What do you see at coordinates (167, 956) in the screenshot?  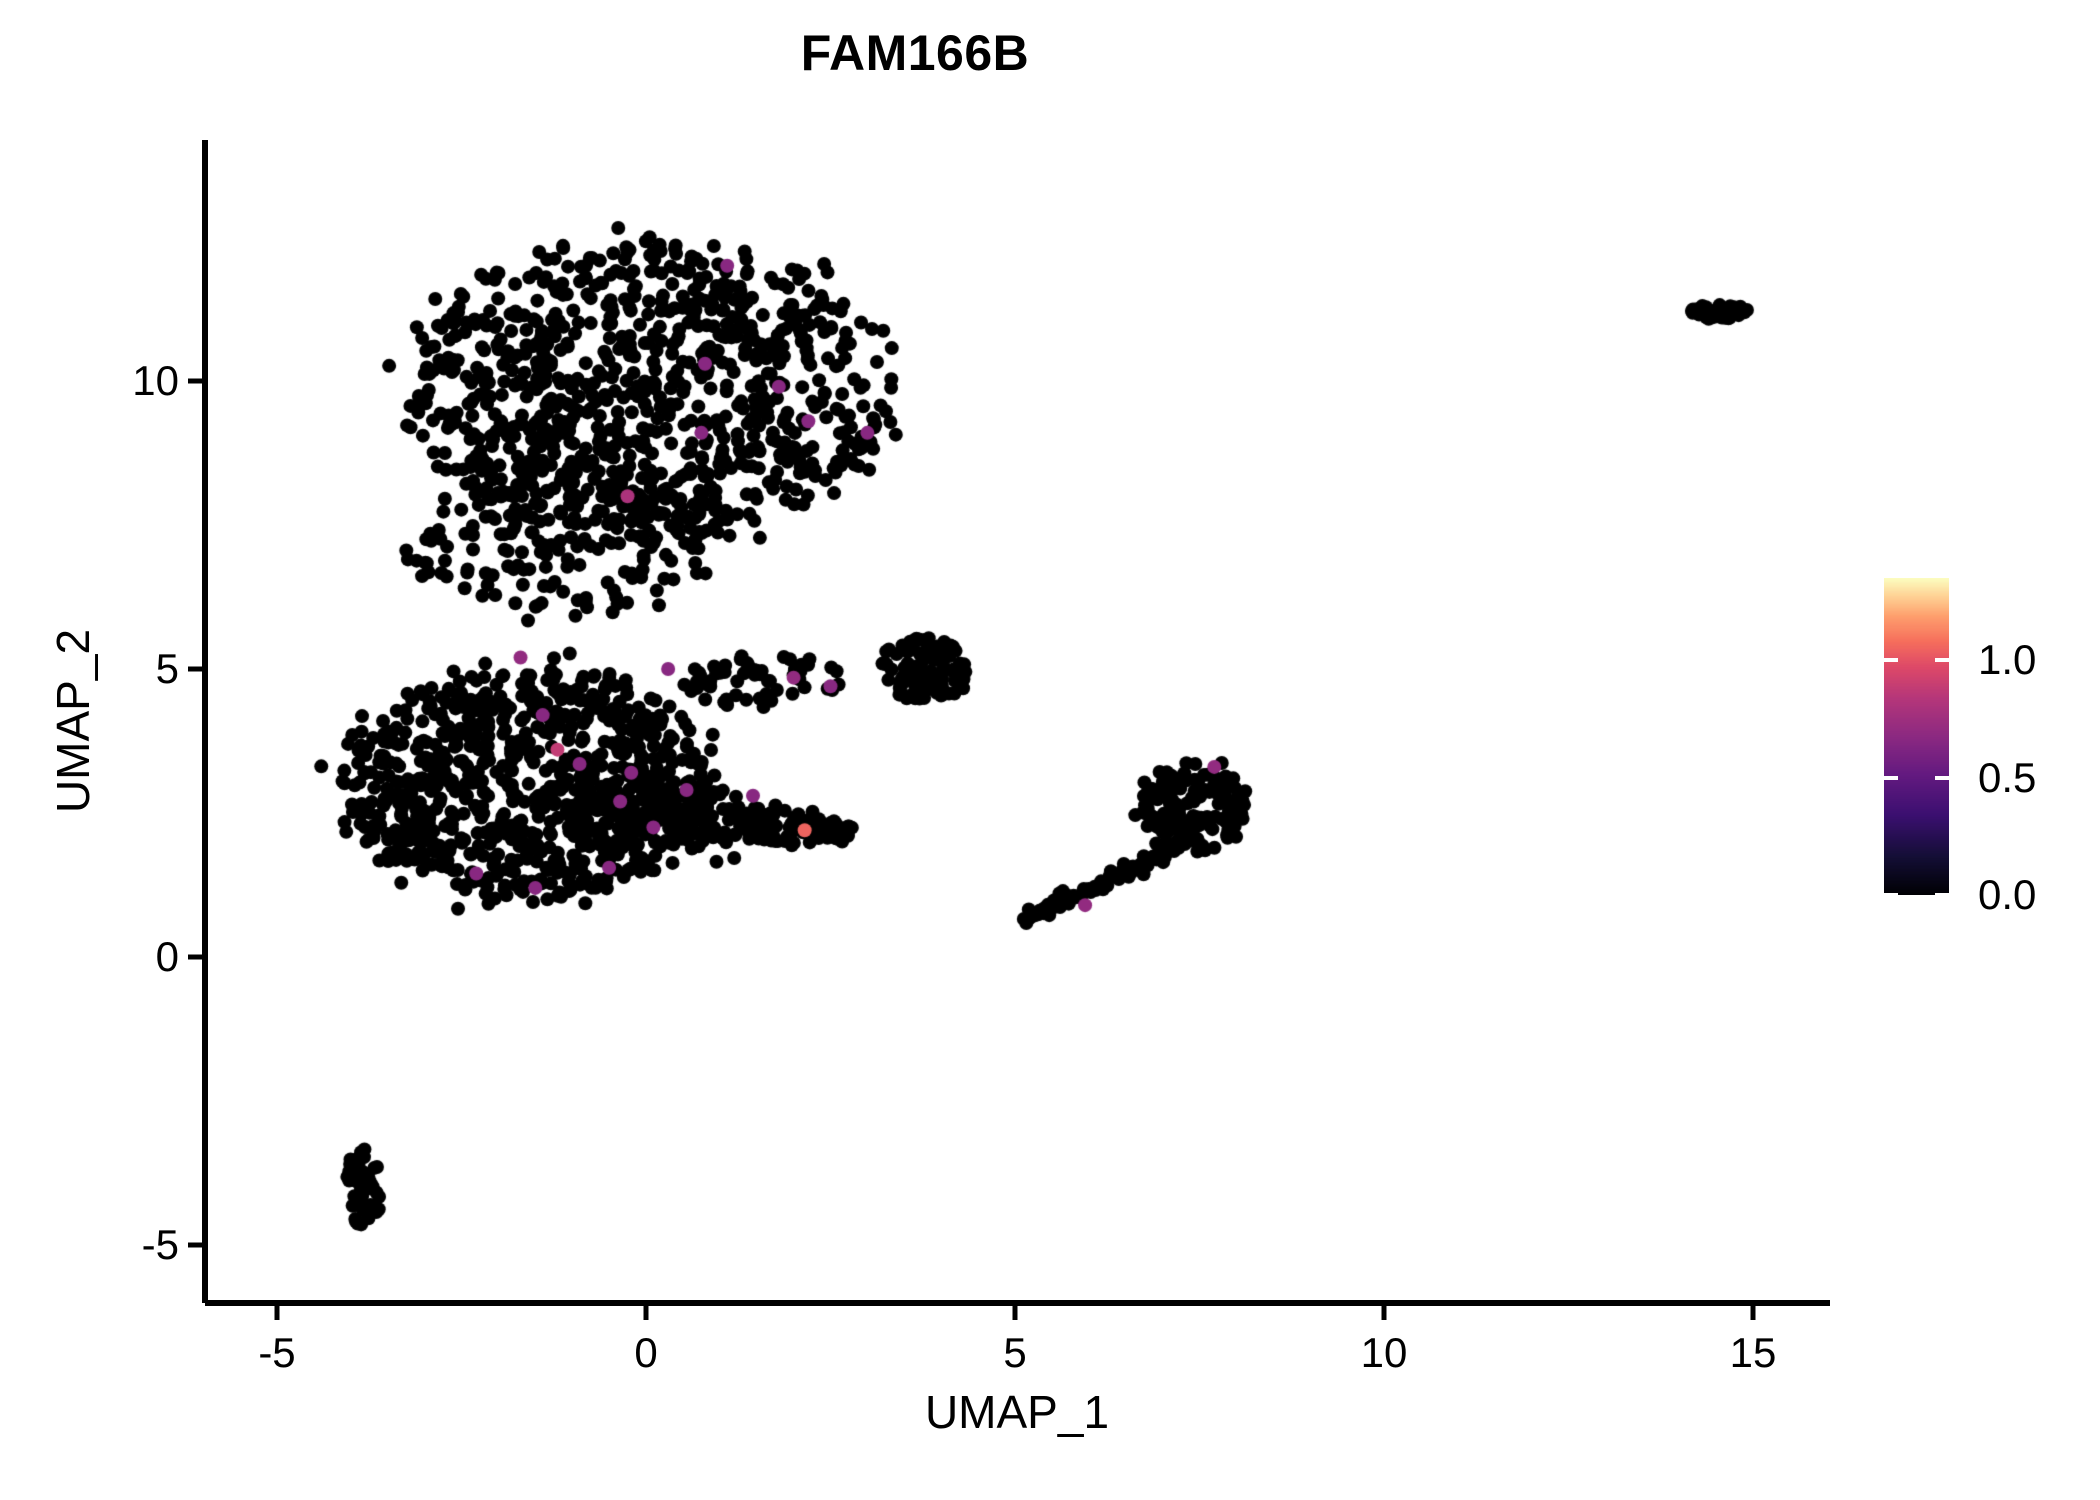 I see `y-tick-label: 0` at bounding box center [167, 956].